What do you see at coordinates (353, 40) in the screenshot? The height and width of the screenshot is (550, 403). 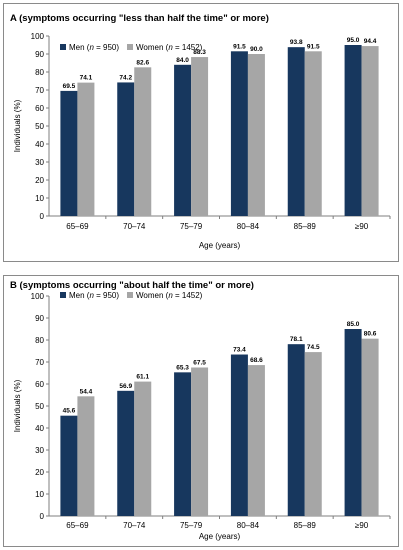 I see `data-label-men: 95.0` at bounding box center [353, 40].